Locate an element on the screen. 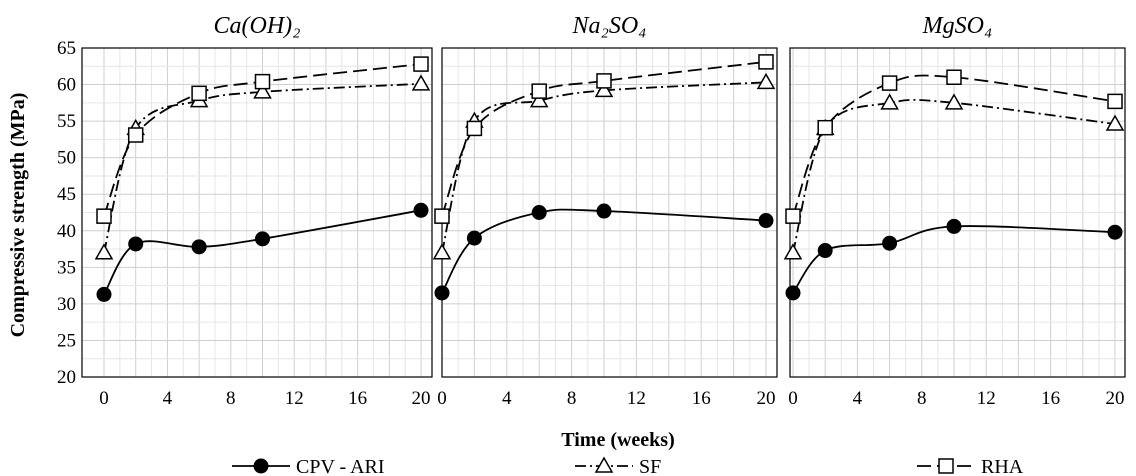 The image size is (1136, 476). y-tick-label: 40 is located at coordinates (66, 231).